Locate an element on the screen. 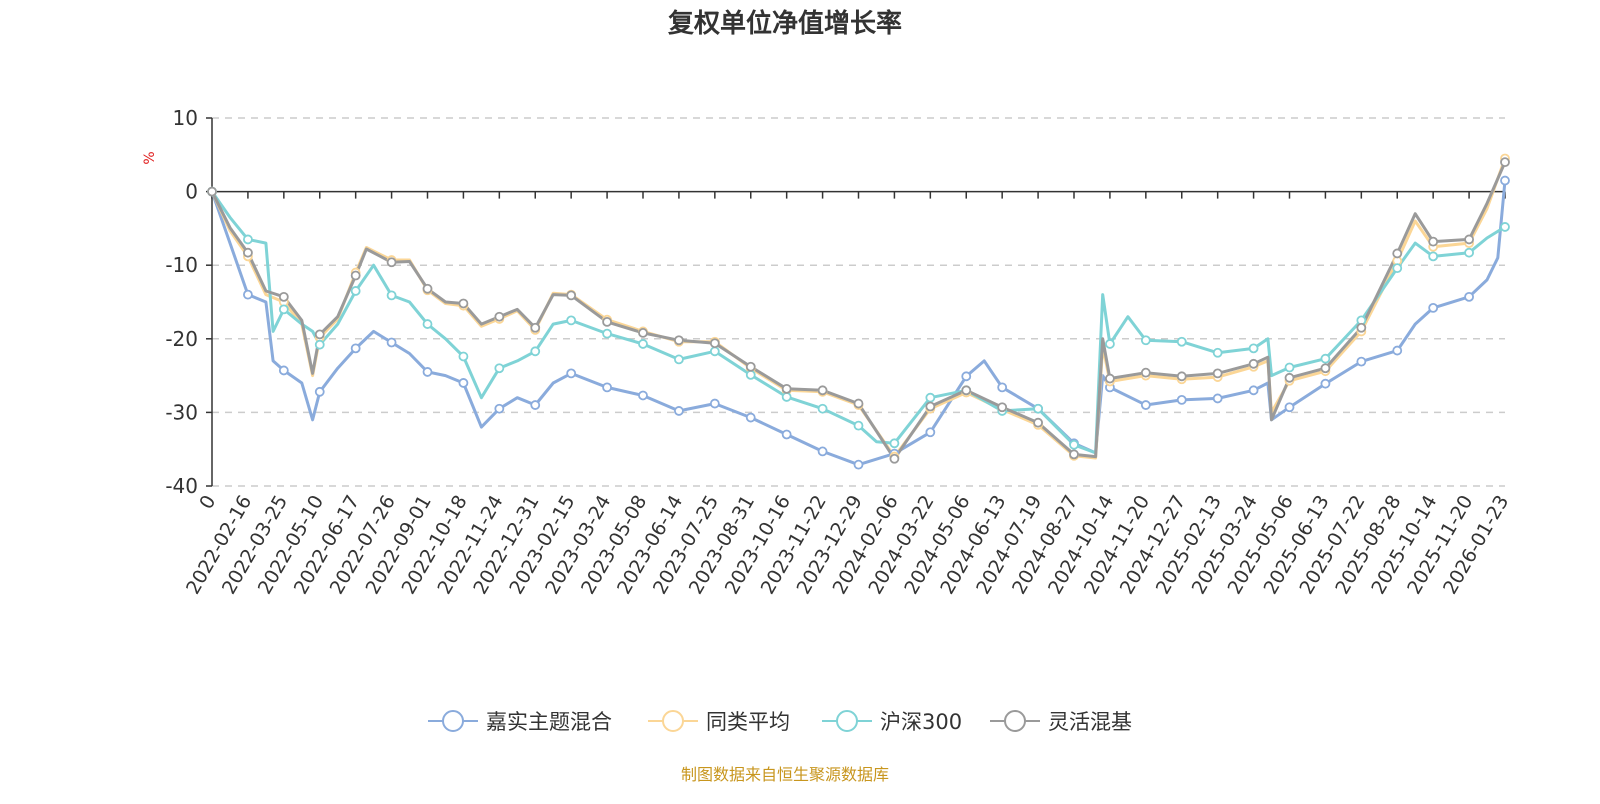 The image size is (1600, 804). legend-item-0: 嘉实主题混合 is located at coordinates (520, 722).